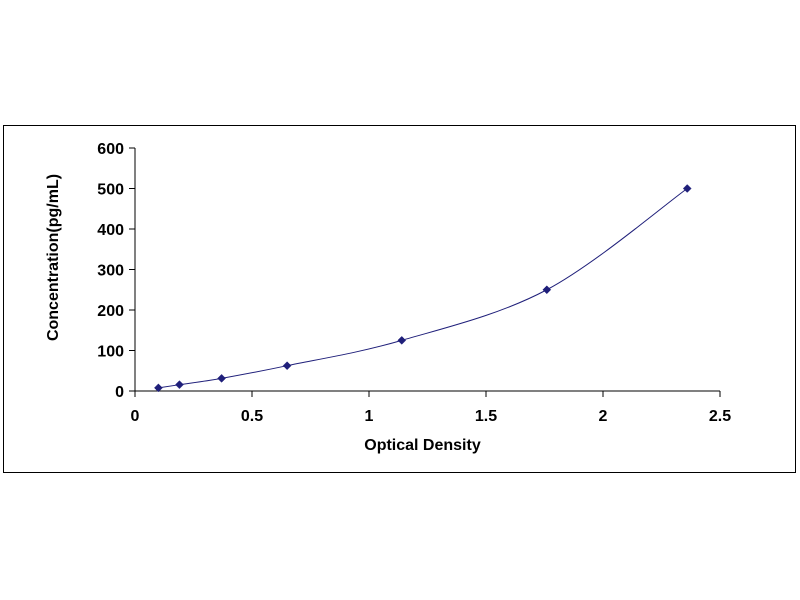 The image size is (800, 600). Describe the element at coordinates (110, 271) in the screenshot. I see `y-tick-label: 300` at that location.